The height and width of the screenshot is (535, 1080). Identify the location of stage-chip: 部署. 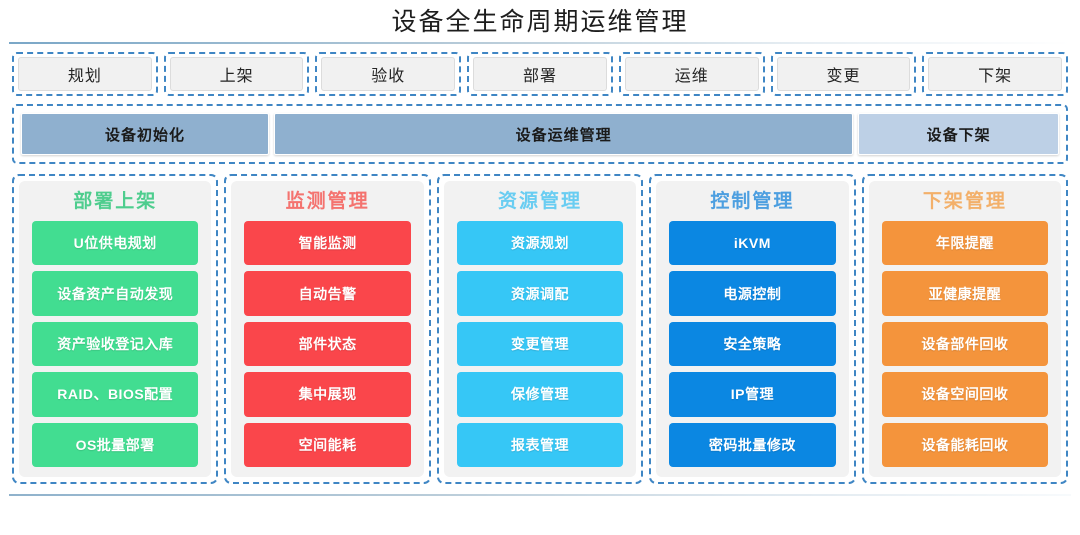
(540, 74).